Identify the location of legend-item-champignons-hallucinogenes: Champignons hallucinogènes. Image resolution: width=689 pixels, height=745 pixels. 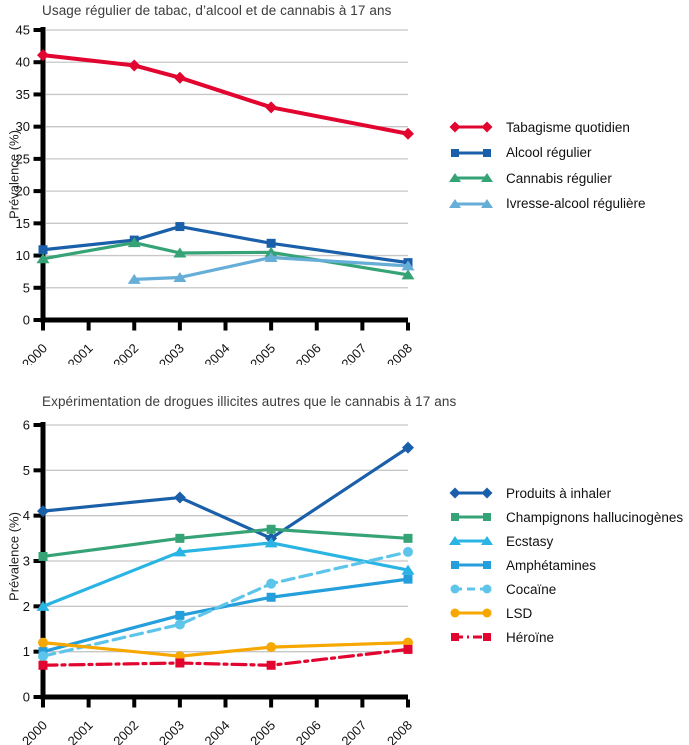
(565, 517).